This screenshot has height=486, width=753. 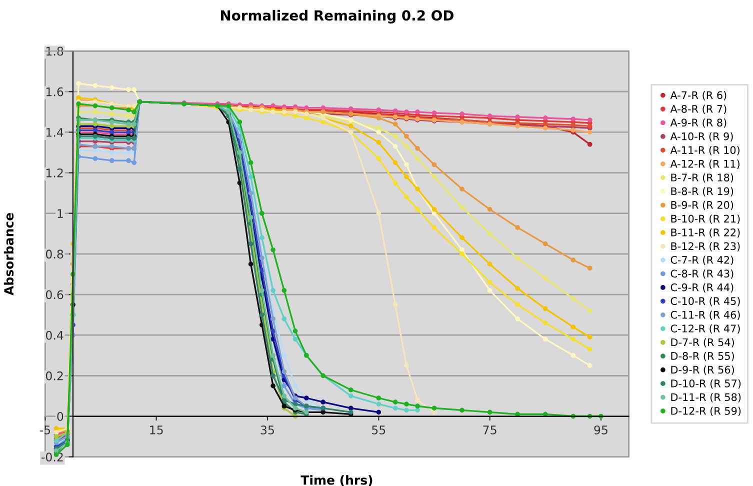 I want to click on y-tick-label: 1.6, so click(x=55, y=91).